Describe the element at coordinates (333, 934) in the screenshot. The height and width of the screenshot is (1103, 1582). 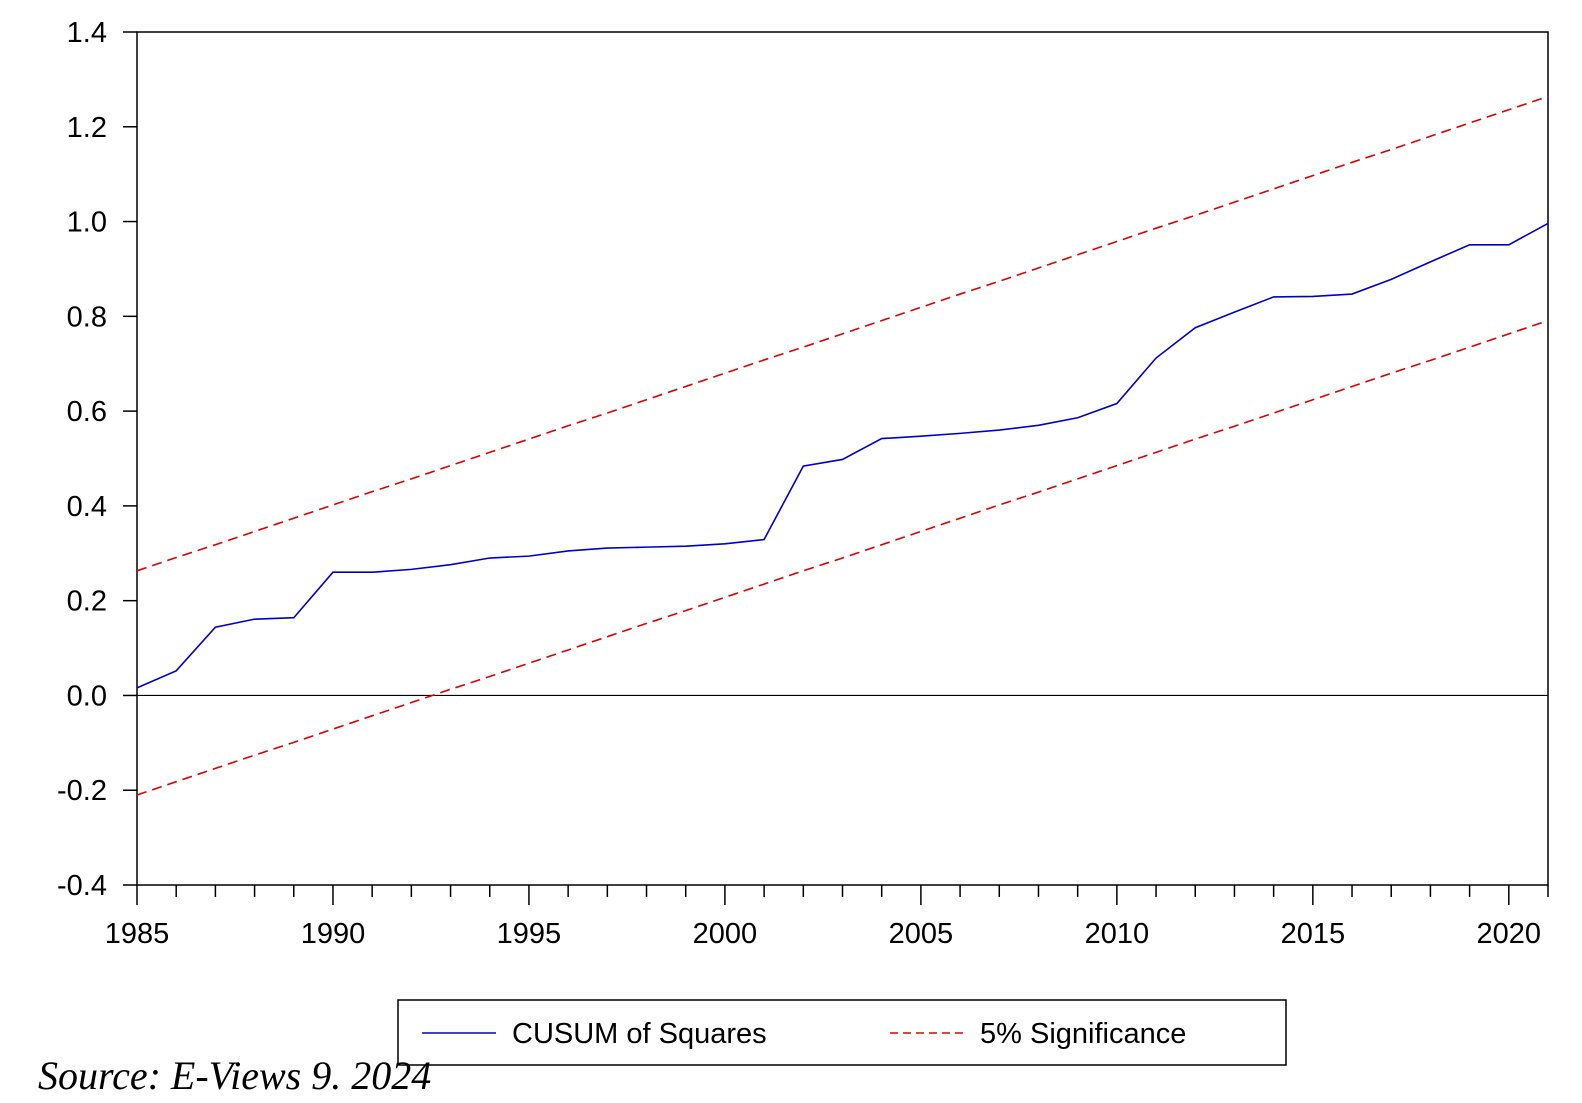
I see `x-tick-label: 1990` at that location.